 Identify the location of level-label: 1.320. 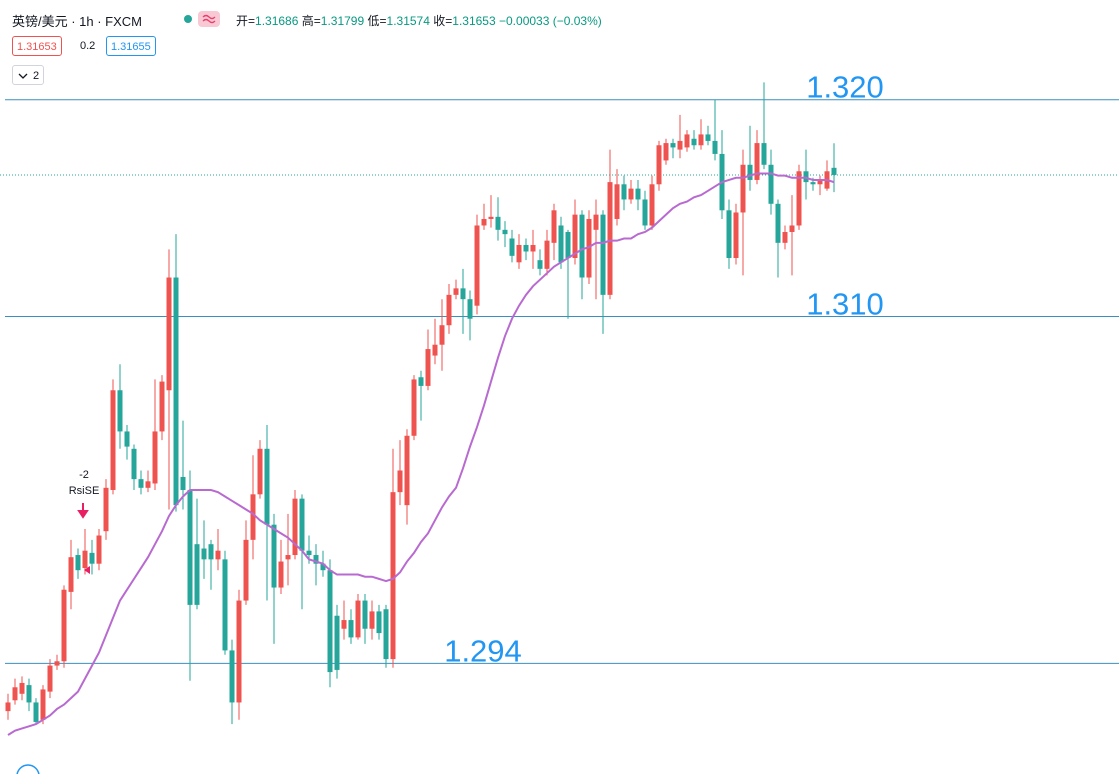
(845, 87).